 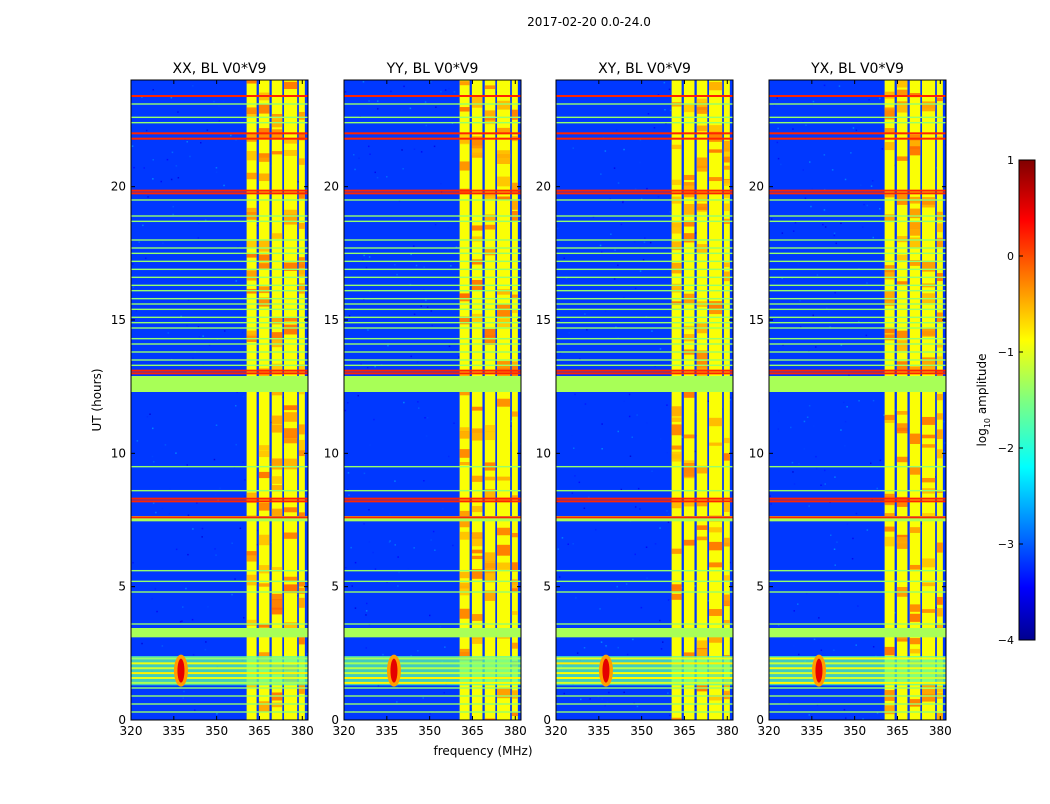 I want to click on y-tick-label: 20, so click(x=331, y=187).